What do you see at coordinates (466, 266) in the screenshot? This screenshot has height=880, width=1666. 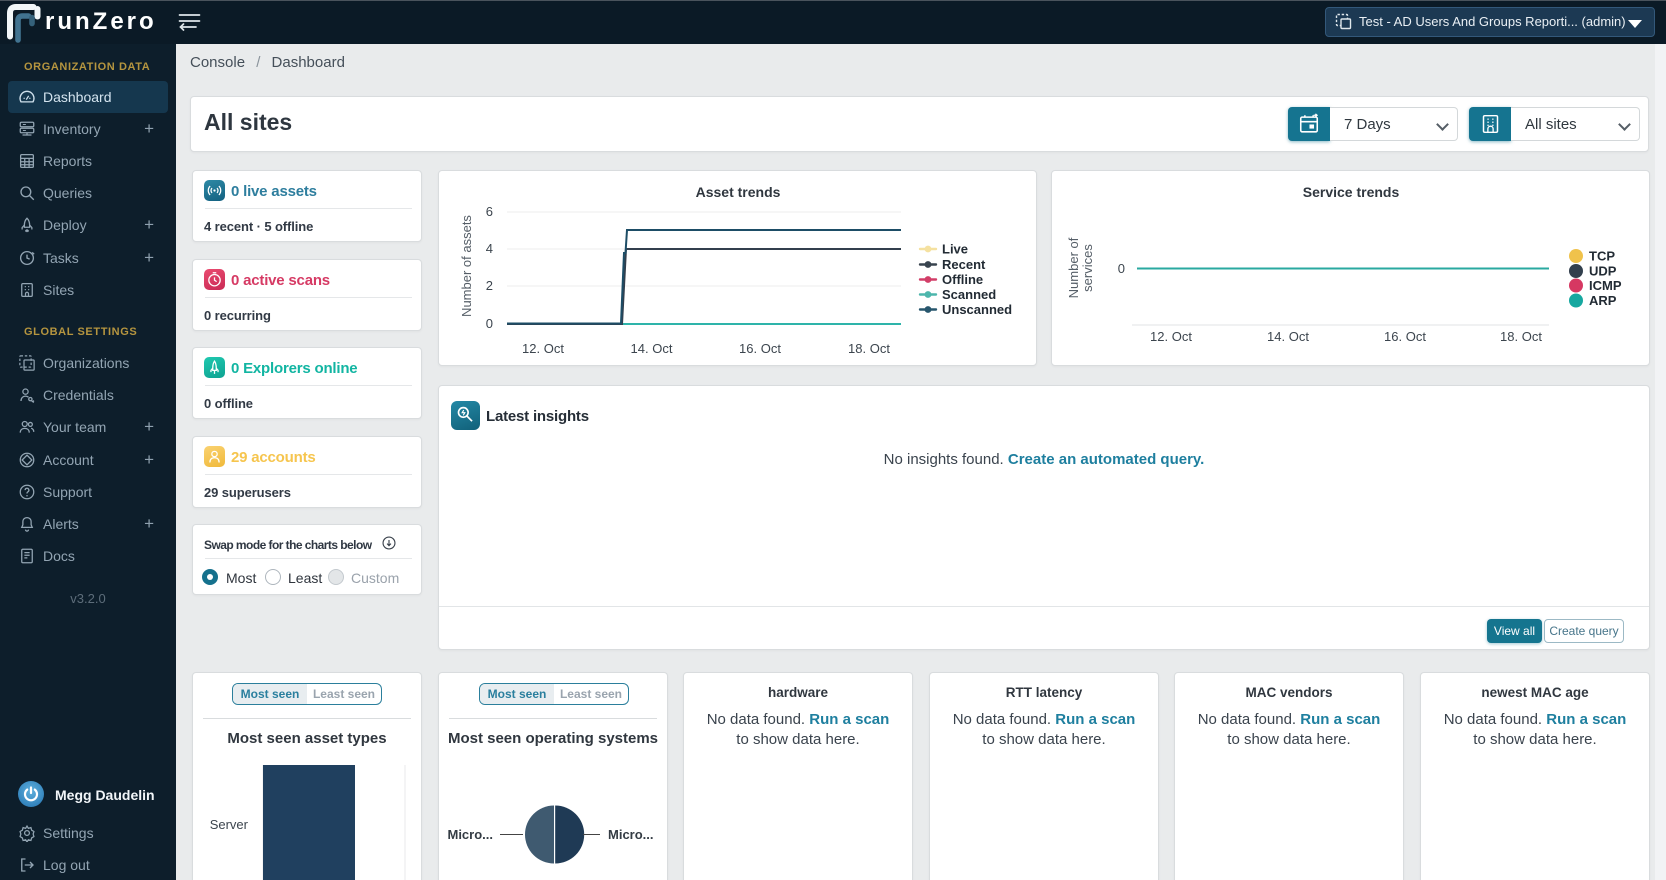 I see `svg-text: Number of assets` at bounding box center [466, 266].